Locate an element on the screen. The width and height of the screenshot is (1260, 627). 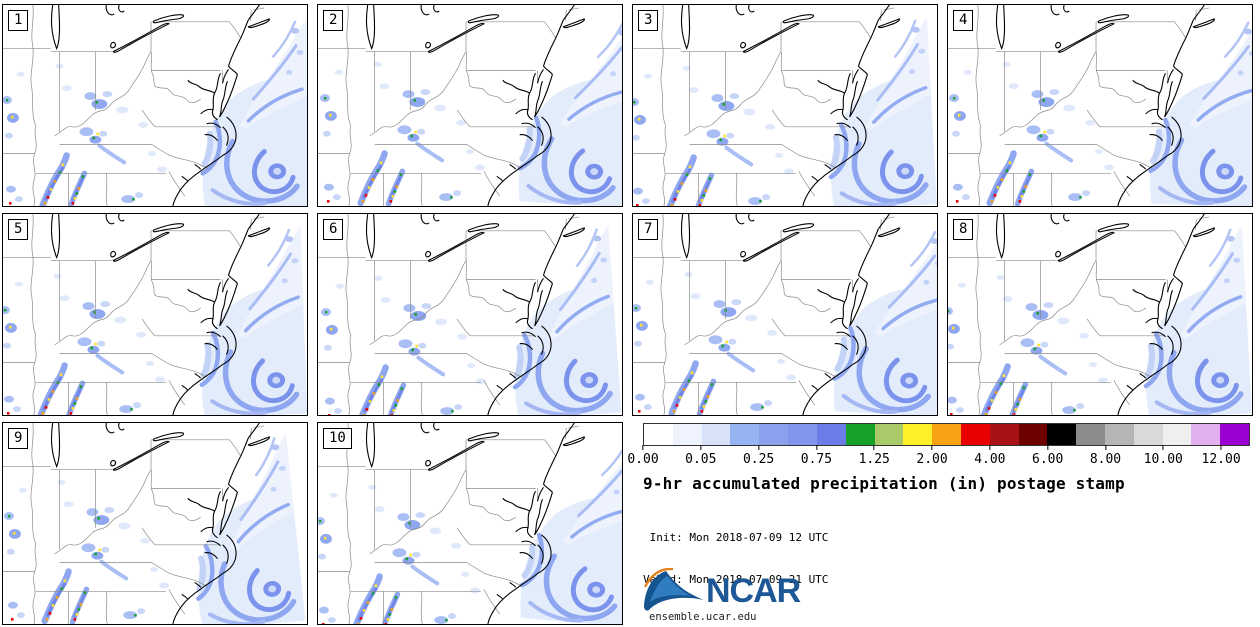
panel-number: 10 is located at coordinates (337, 438).